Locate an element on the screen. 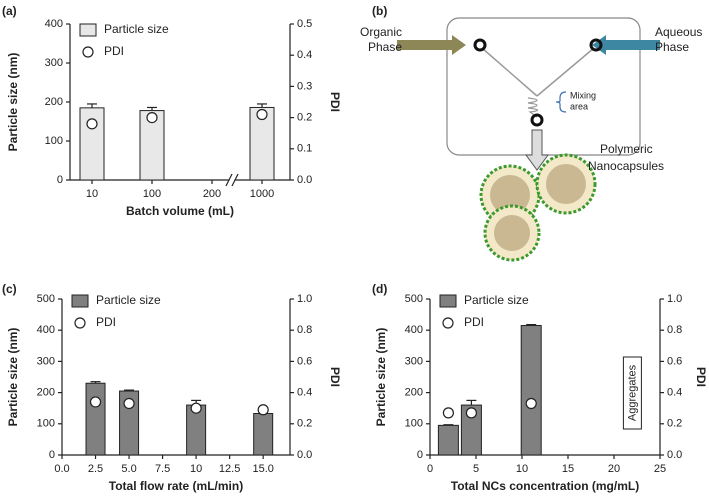  mixing-label: Mixing is located at coordinates (583, 95).